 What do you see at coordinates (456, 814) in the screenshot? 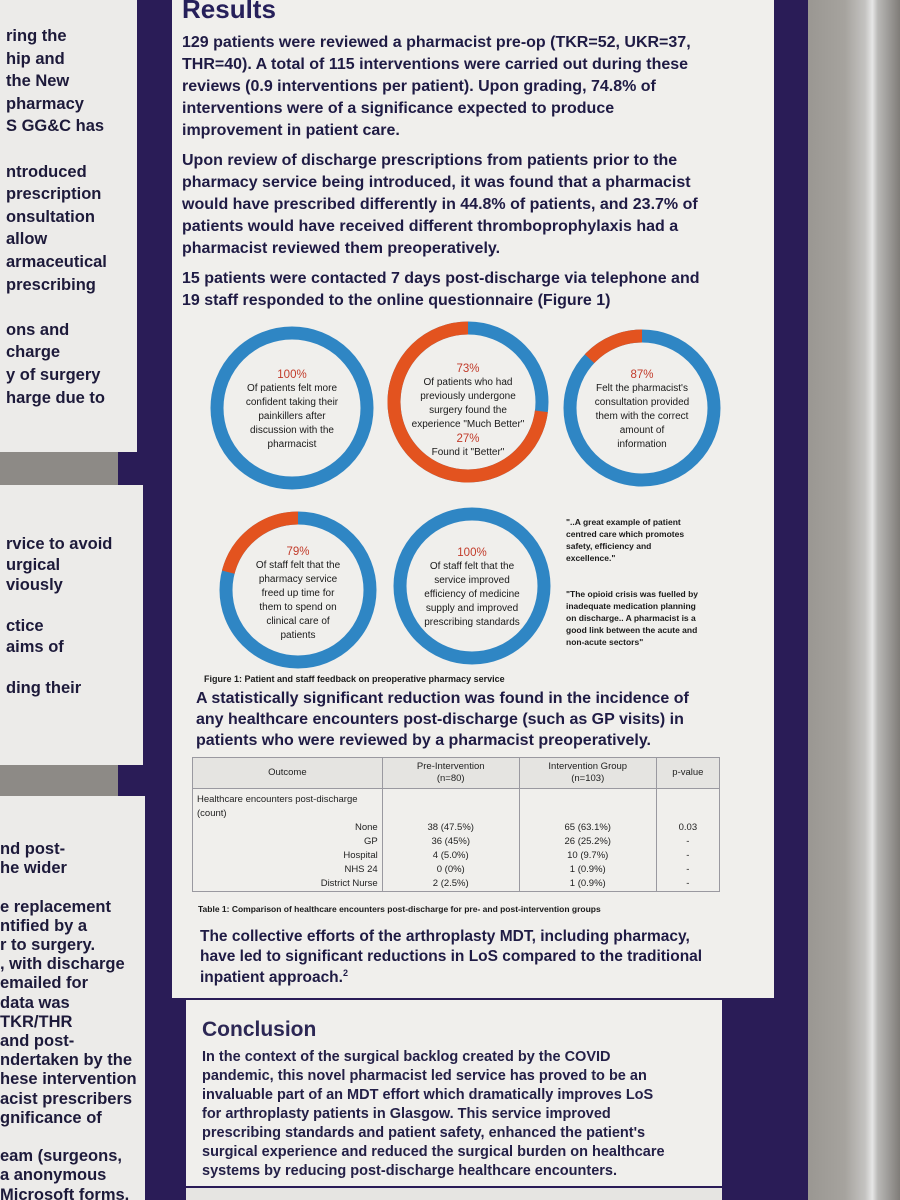
I see `table-group-row: (count)` at bounding box center [456, 814].